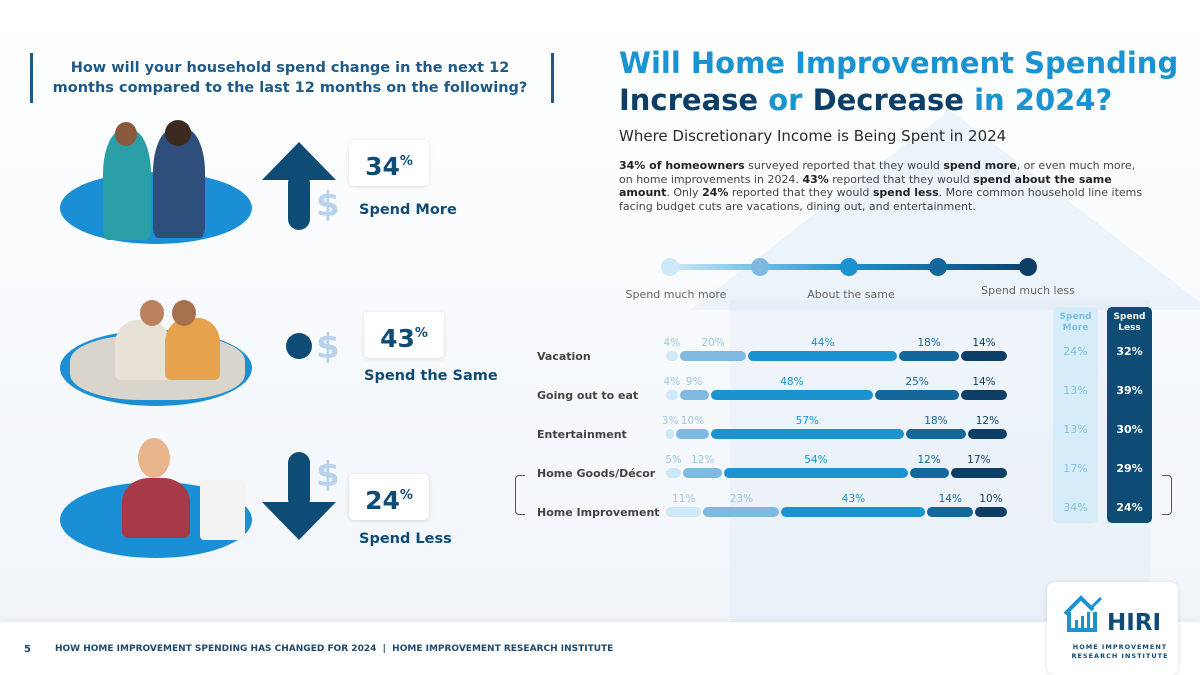 This screenshot has height=675, width=1200. What do you see at coordinates (588, 395) in the screenshot?
I see `category-label: Going out to eat` at bounding box center [588, 395].